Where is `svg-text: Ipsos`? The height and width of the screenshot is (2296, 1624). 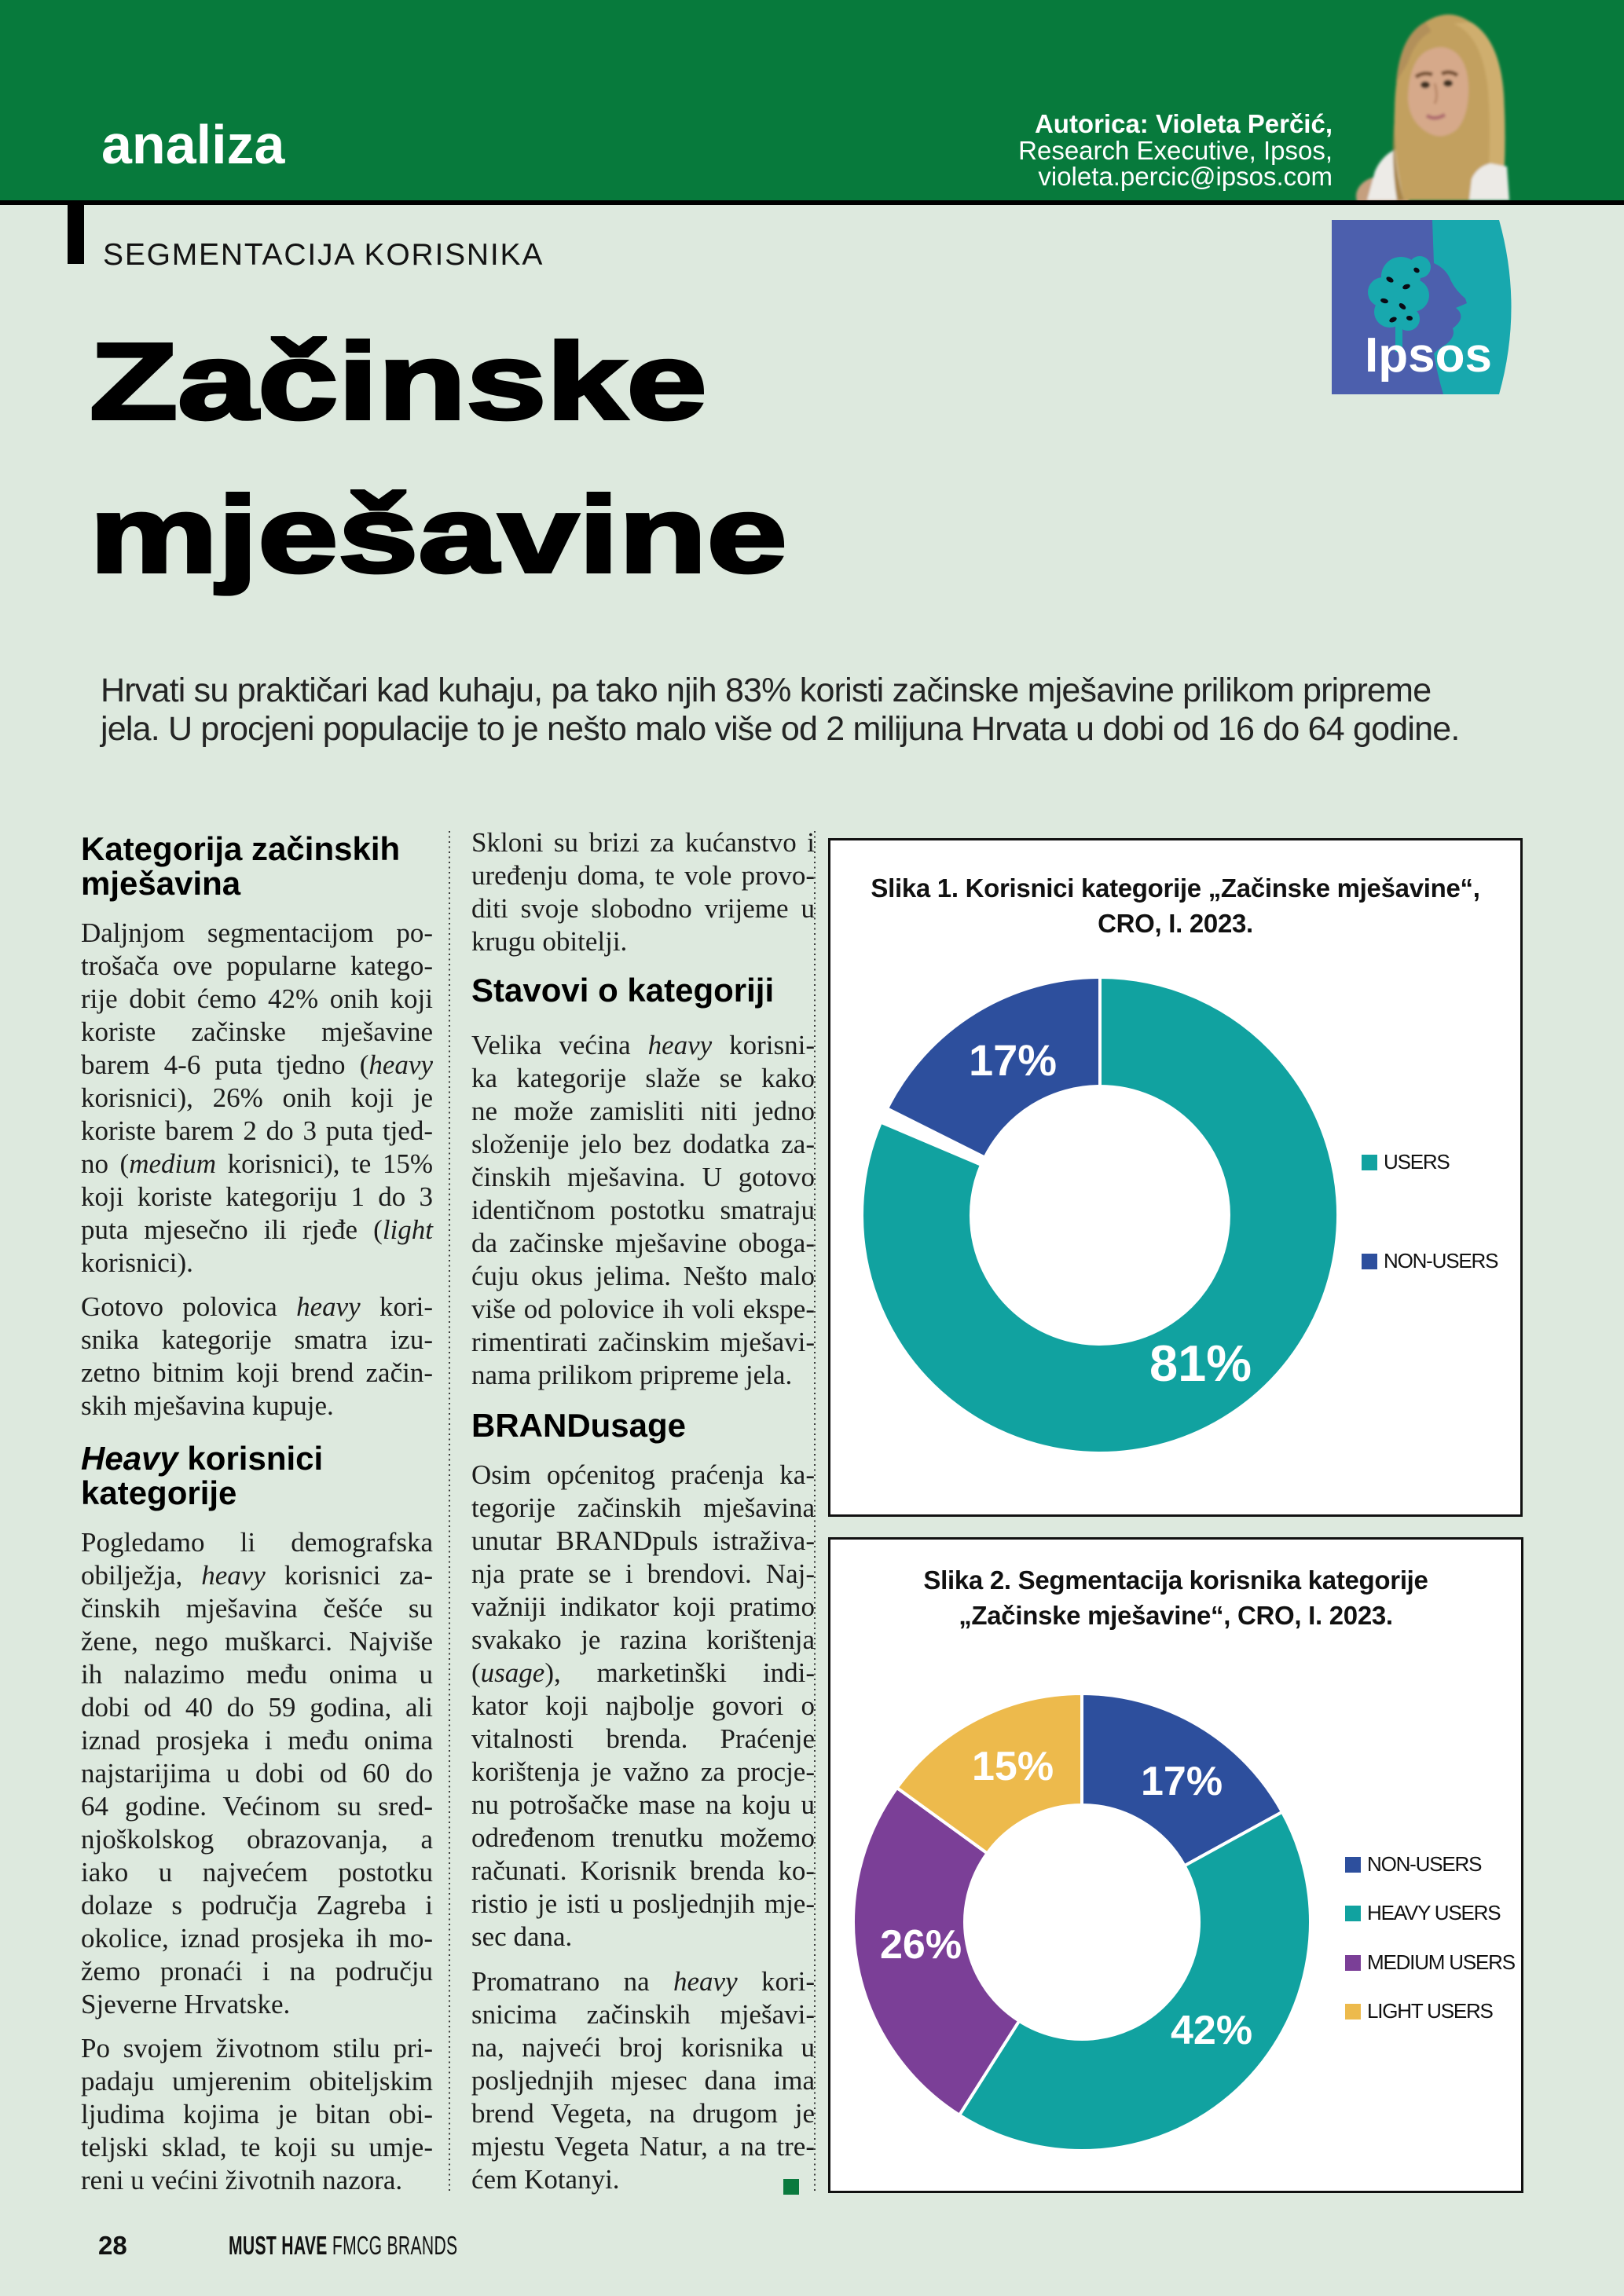
svg-text: Ipsos is located at coordinates (1428, 355).